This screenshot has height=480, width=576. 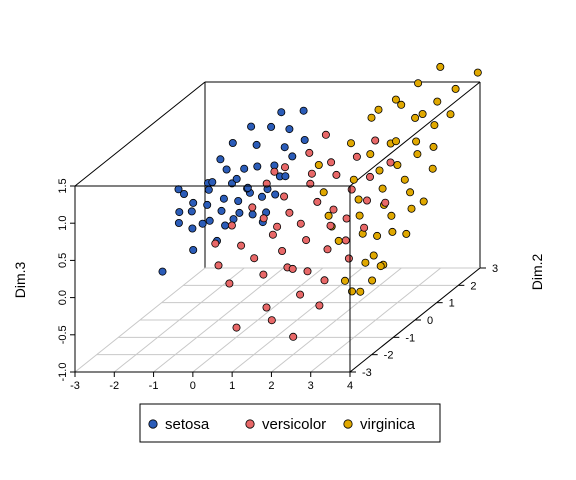 I want to click on x-tick-label: -3, so click(x=75, y=386).